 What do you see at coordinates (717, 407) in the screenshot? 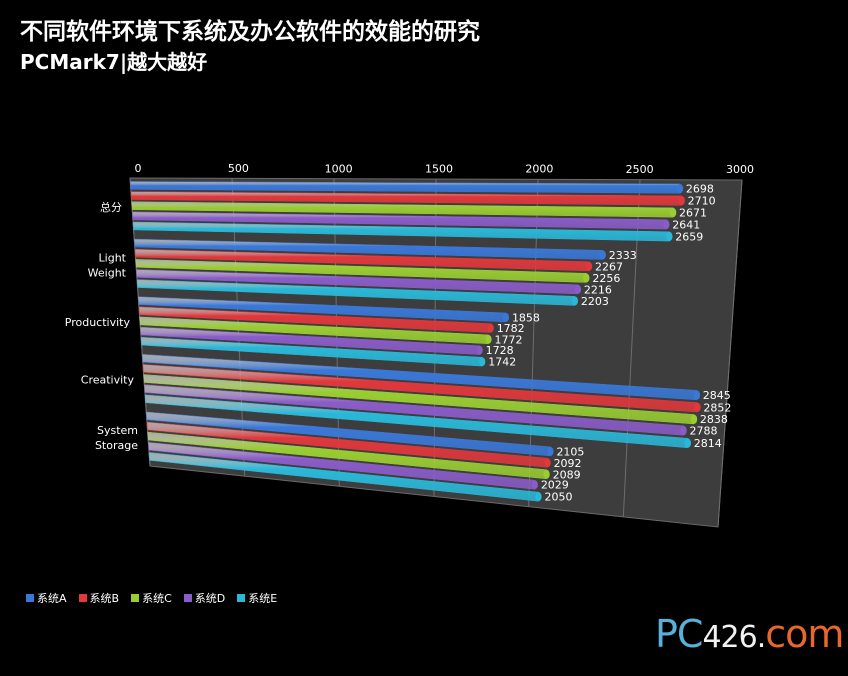
I see `data-label: 2852` at bounding box center [717, 407].